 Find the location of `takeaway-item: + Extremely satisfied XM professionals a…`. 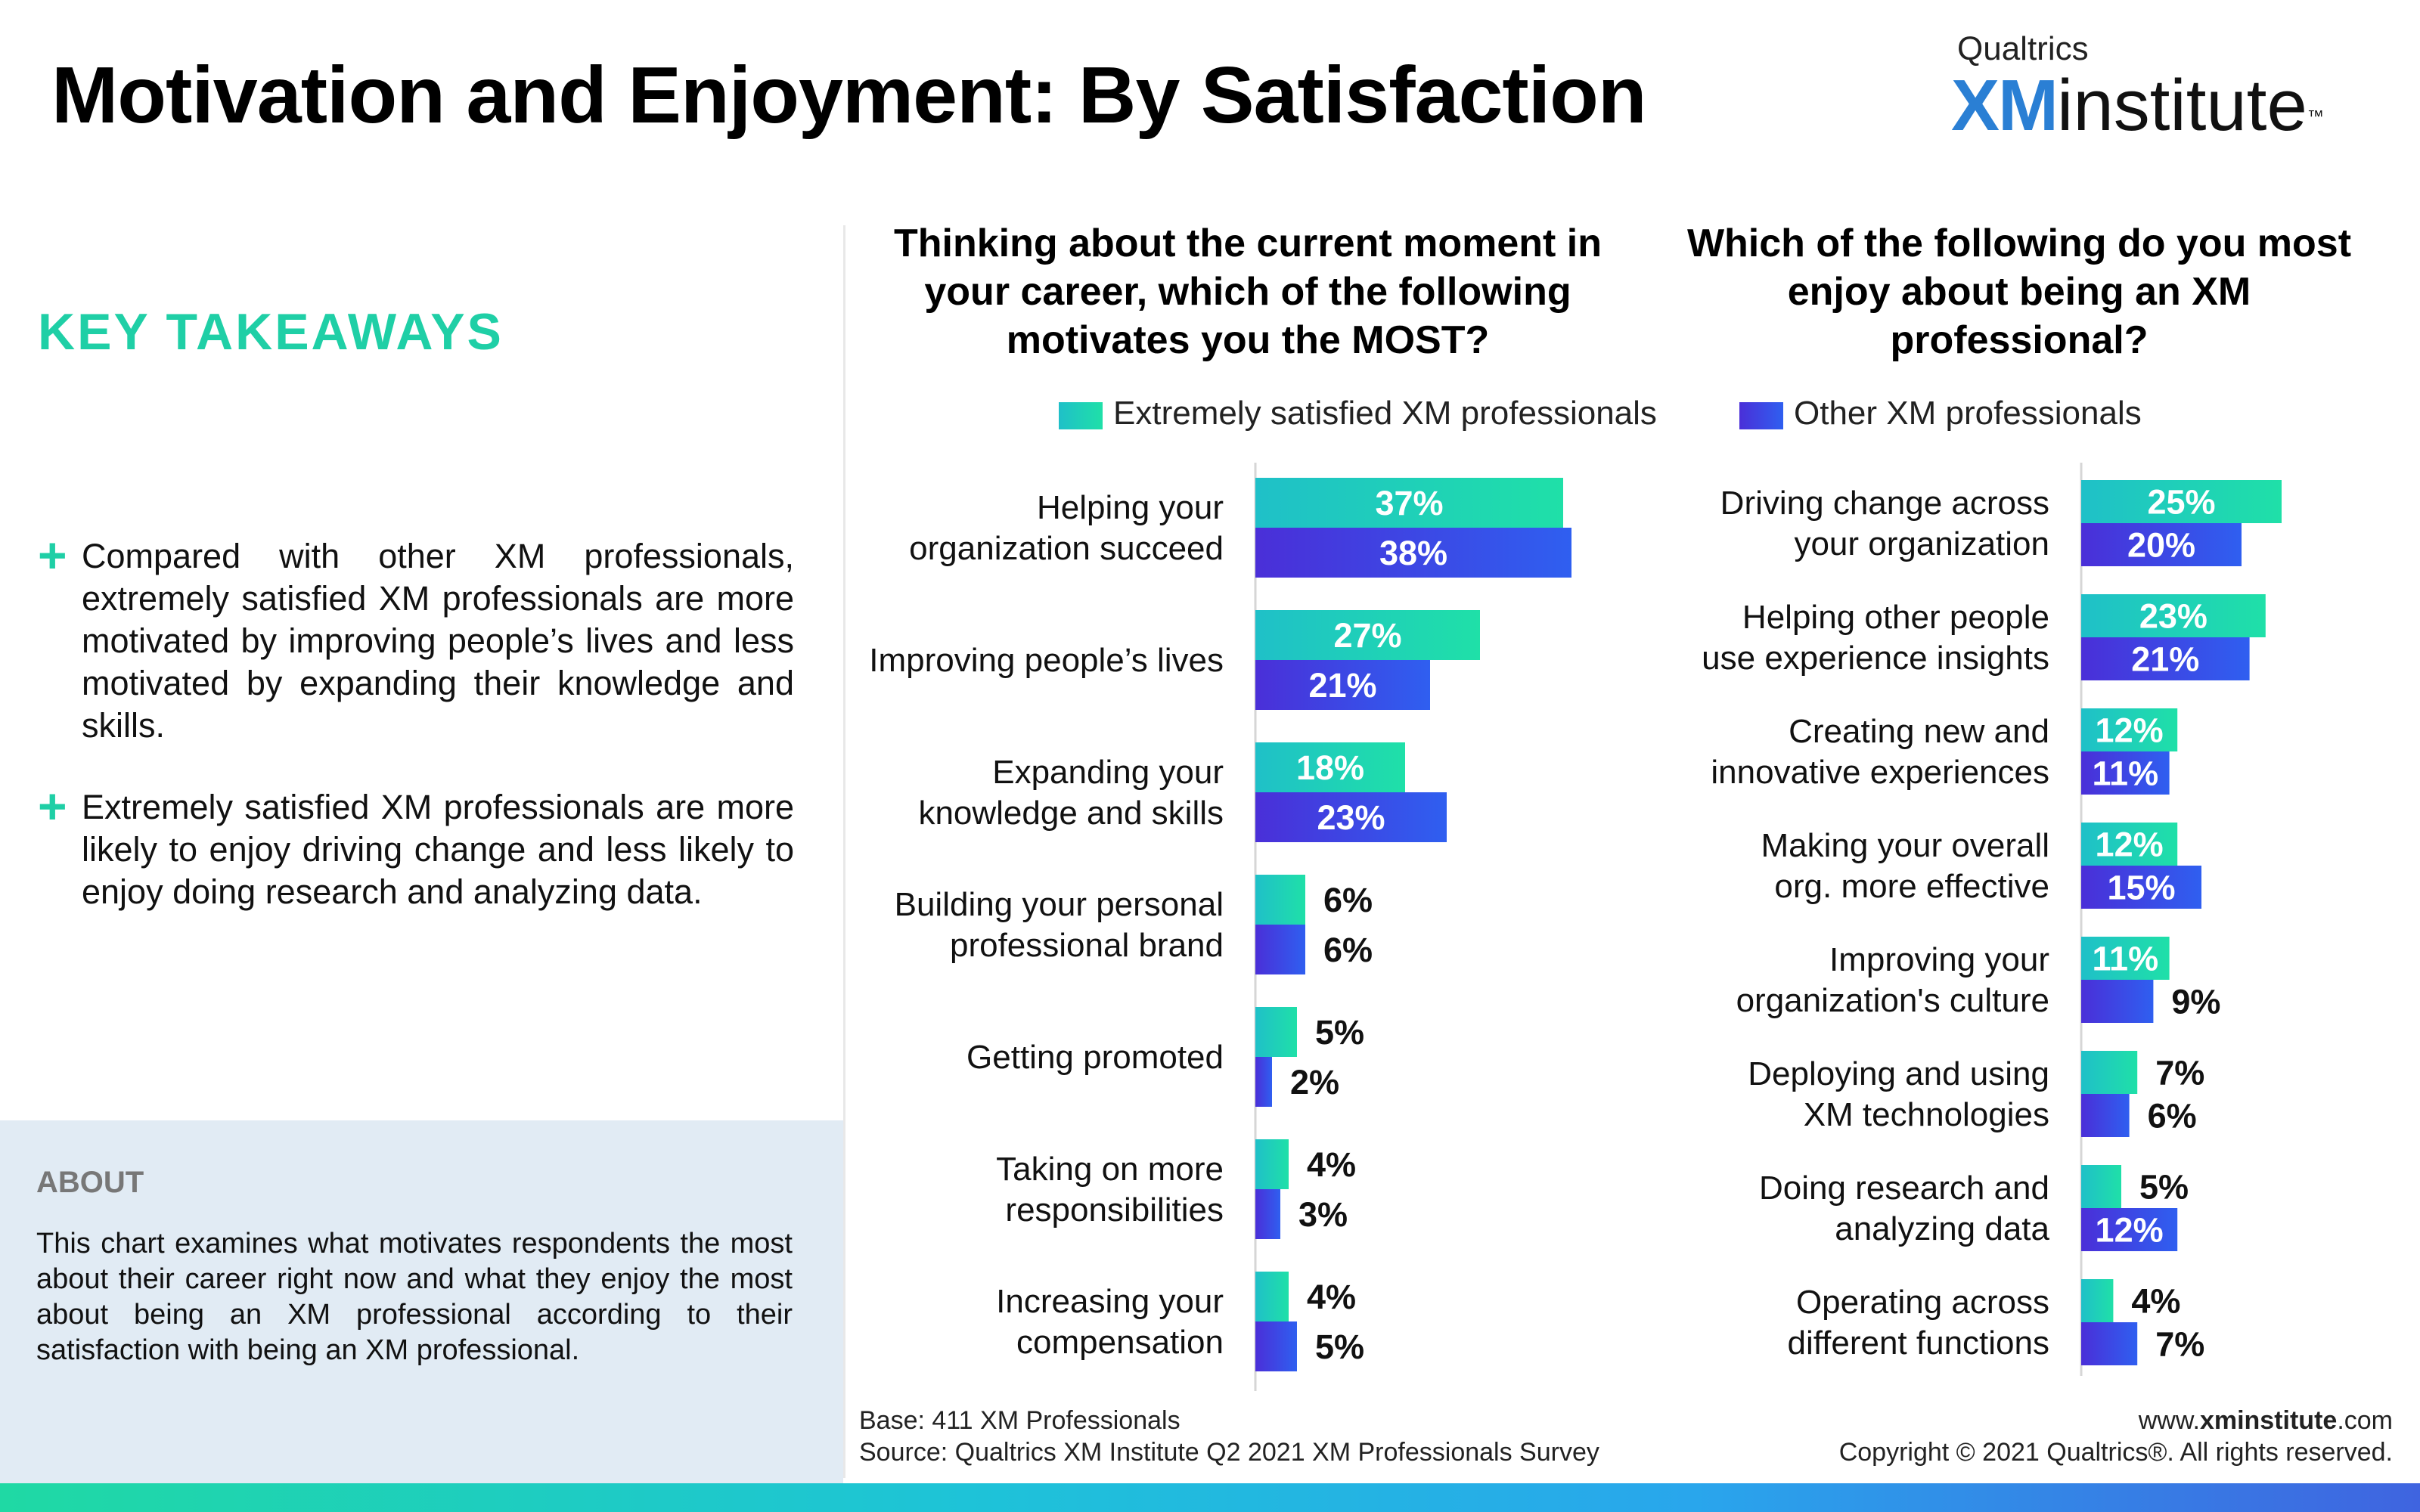

takeaway-item: + Extremely satisfied XM professionals a… is located at coordinates (416, 845).